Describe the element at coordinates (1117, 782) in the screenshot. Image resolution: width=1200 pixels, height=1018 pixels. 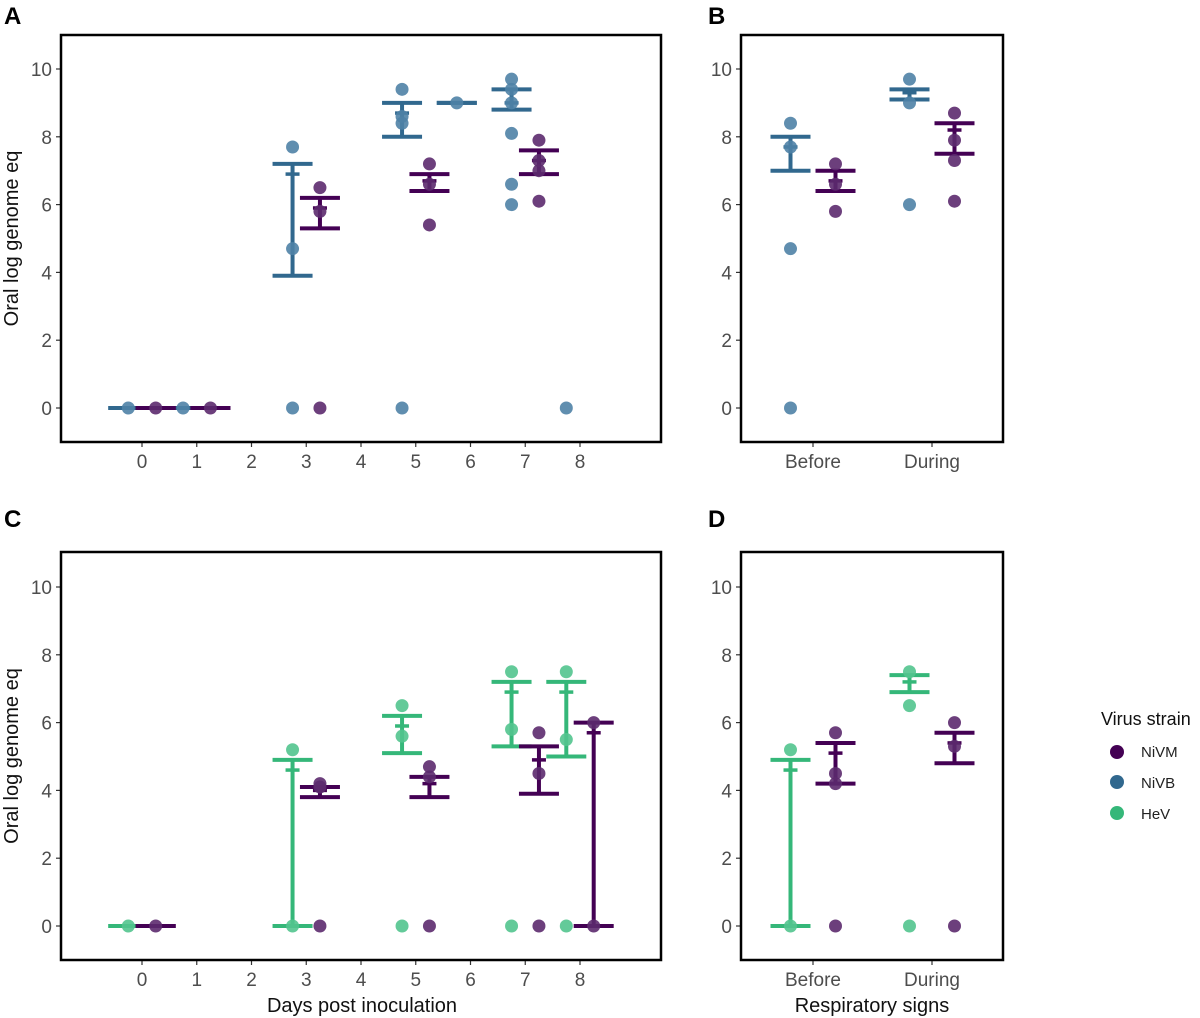
I see `legend-swatch-nivb` at that location.